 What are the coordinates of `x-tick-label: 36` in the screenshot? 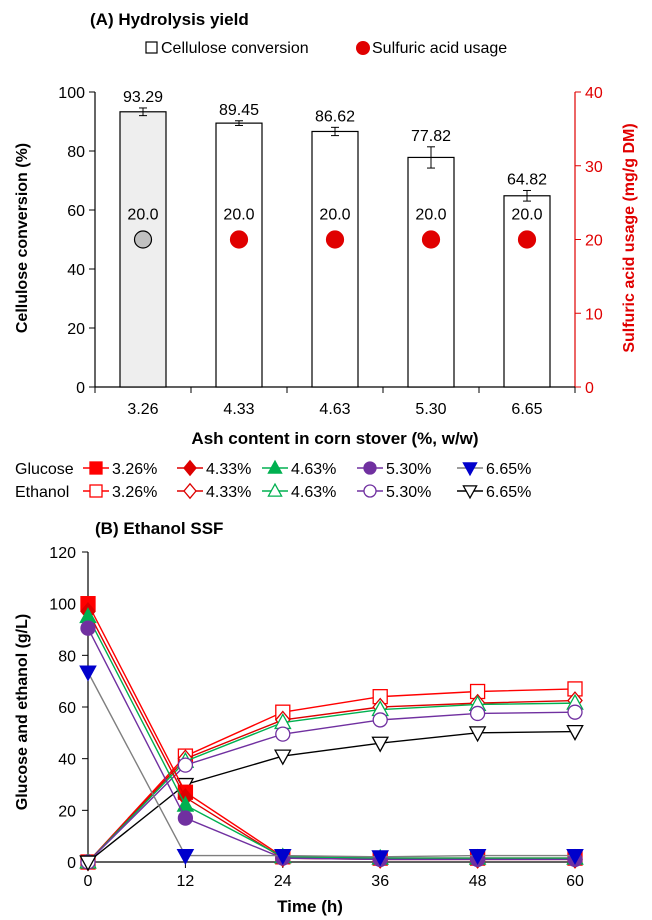 It's located at (380, 881).